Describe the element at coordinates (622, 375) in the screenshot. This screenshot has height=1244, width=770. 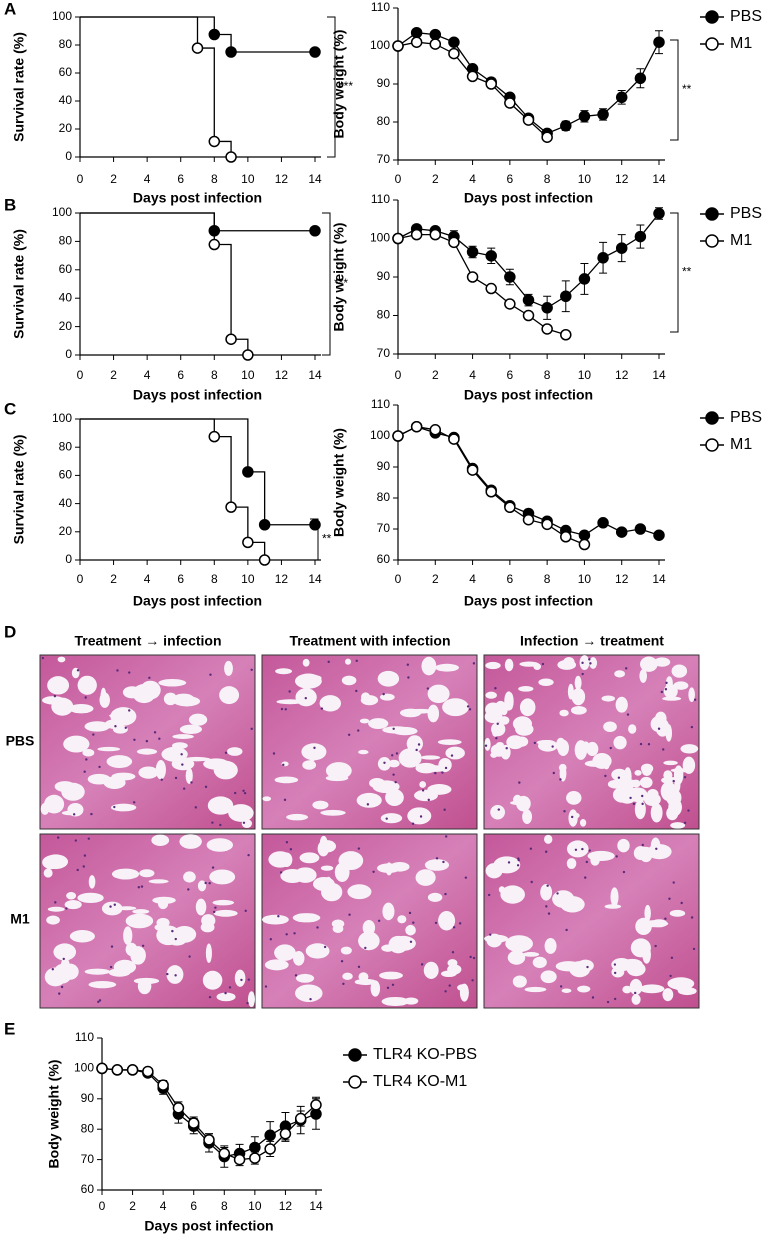
I see `x-tick-label: 12` at that location.